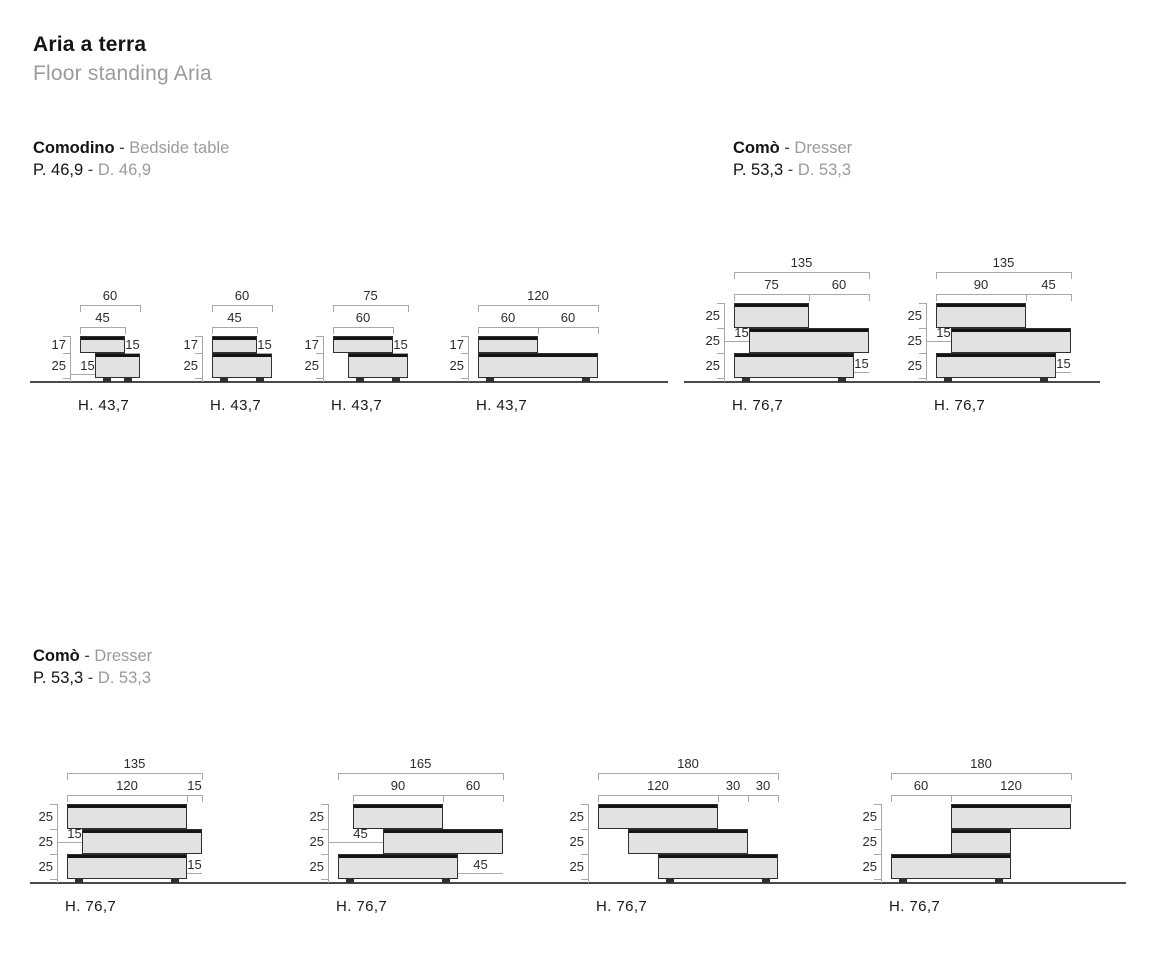 The image size is (1151, 960). What do you see at coordinates (801, 262) in the screenshot?
I see `width-dim-label: 135` at bounding box center [801, 262].